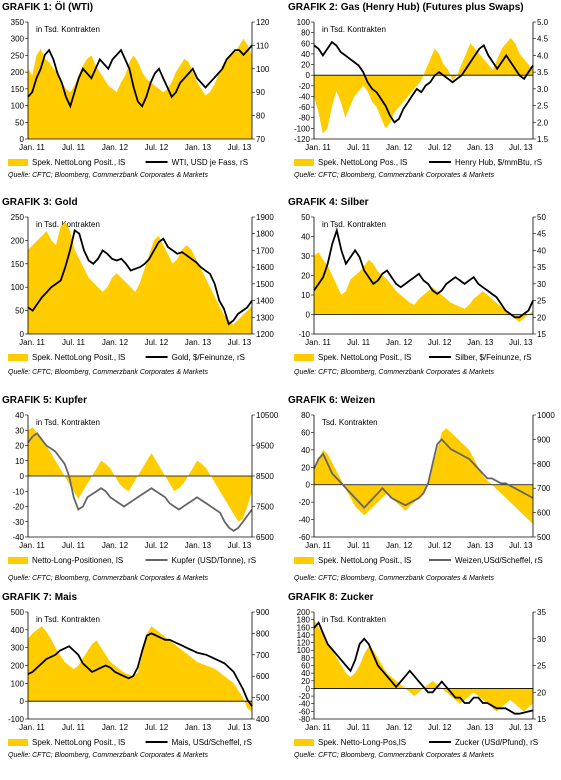 This screenshot has height=780, width=561. I want to click on legend-label-line: WTI, USD je Fass, rS, so click(210, 162).